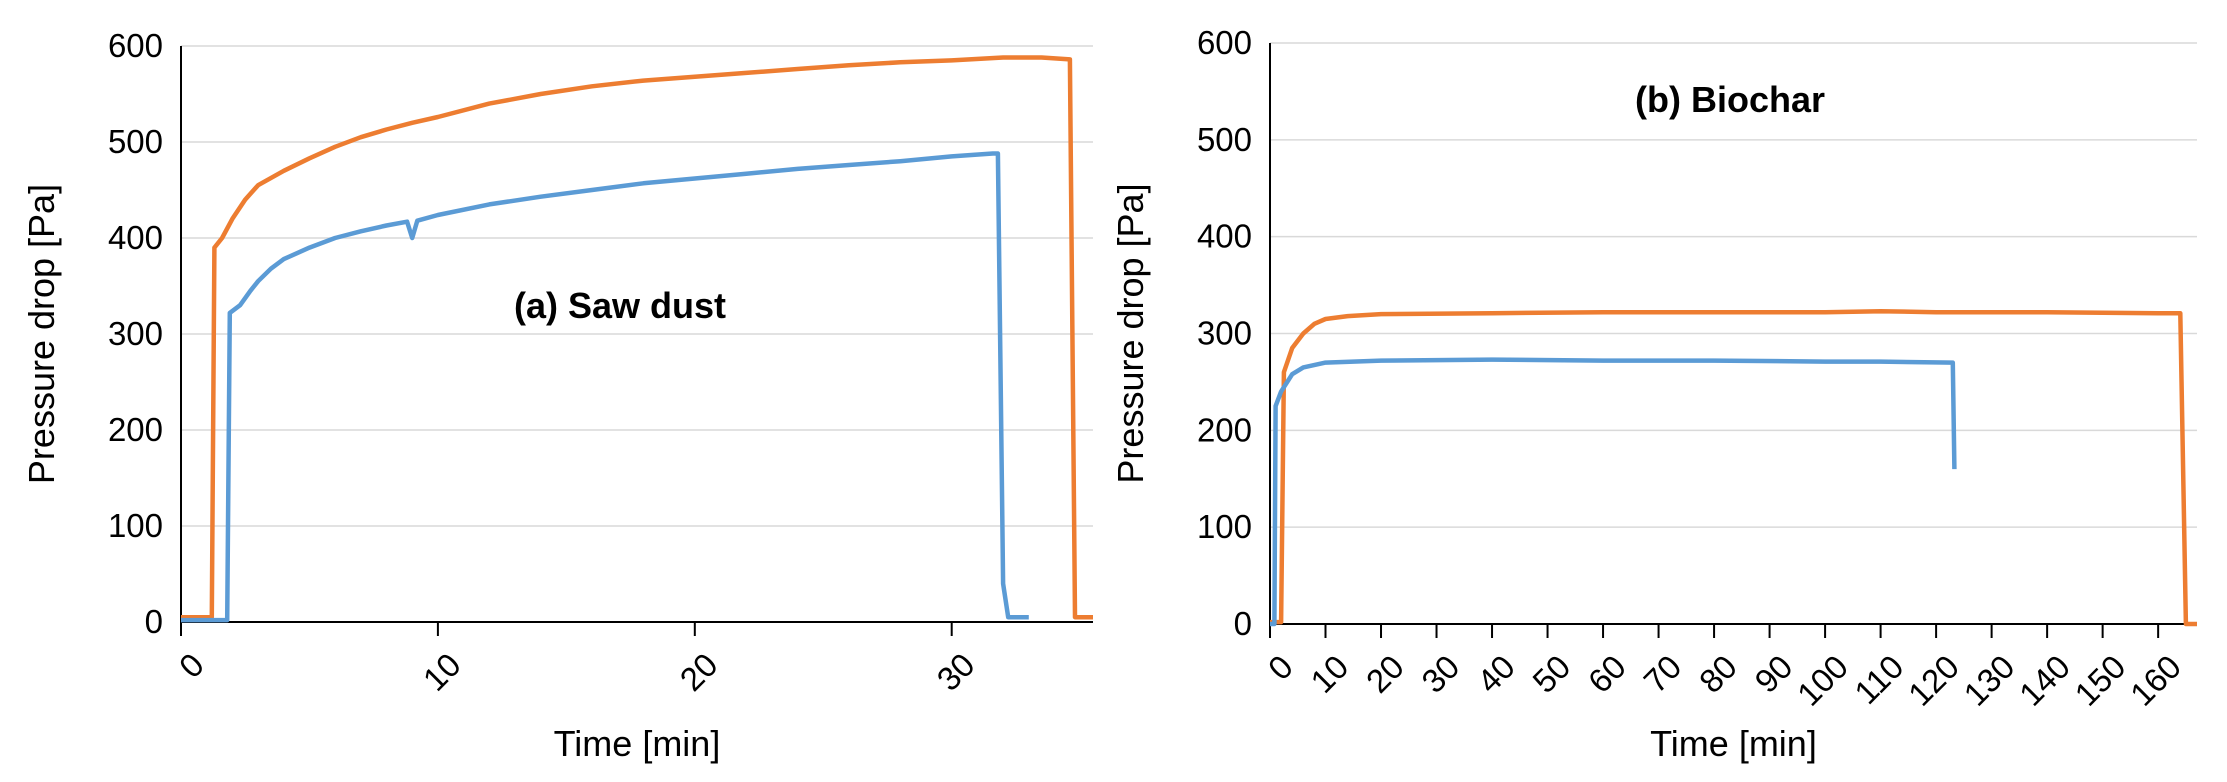 Image resolution: width=2227 pixels, height=782 pixels. I want to click on panel-b-x-tick-label: 70, so click(1662, 674).